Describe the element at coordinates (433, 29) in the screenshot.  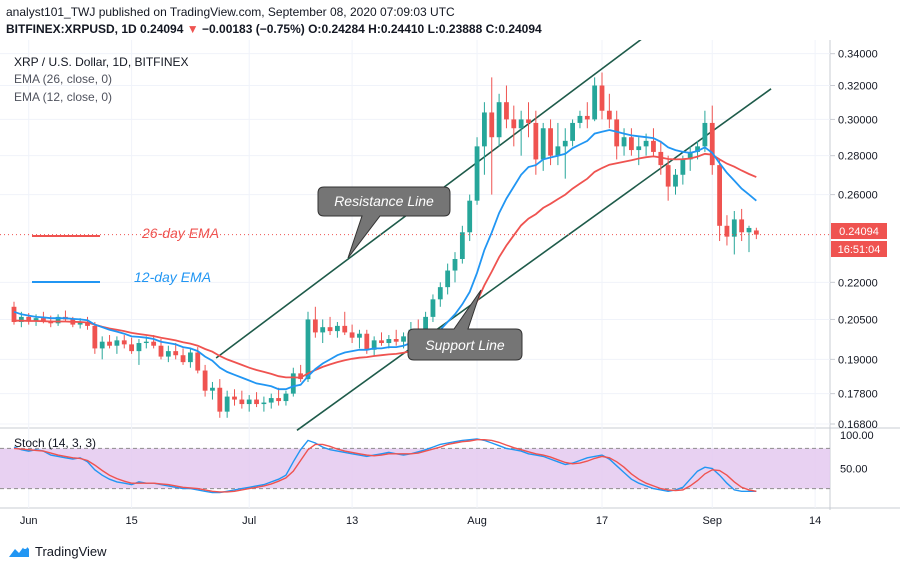
I see `low-label: L:` at that location.